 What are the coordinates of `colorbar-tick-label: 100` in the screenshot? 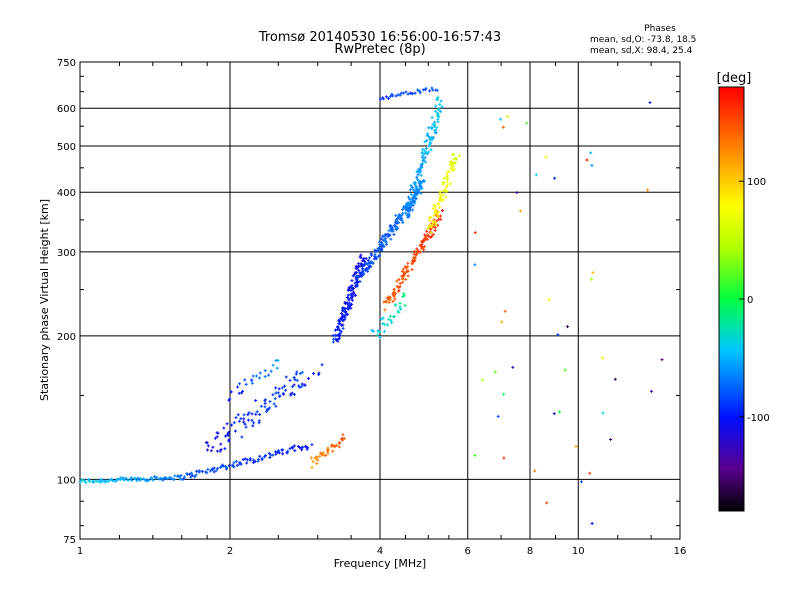 It's located at (756, 182).